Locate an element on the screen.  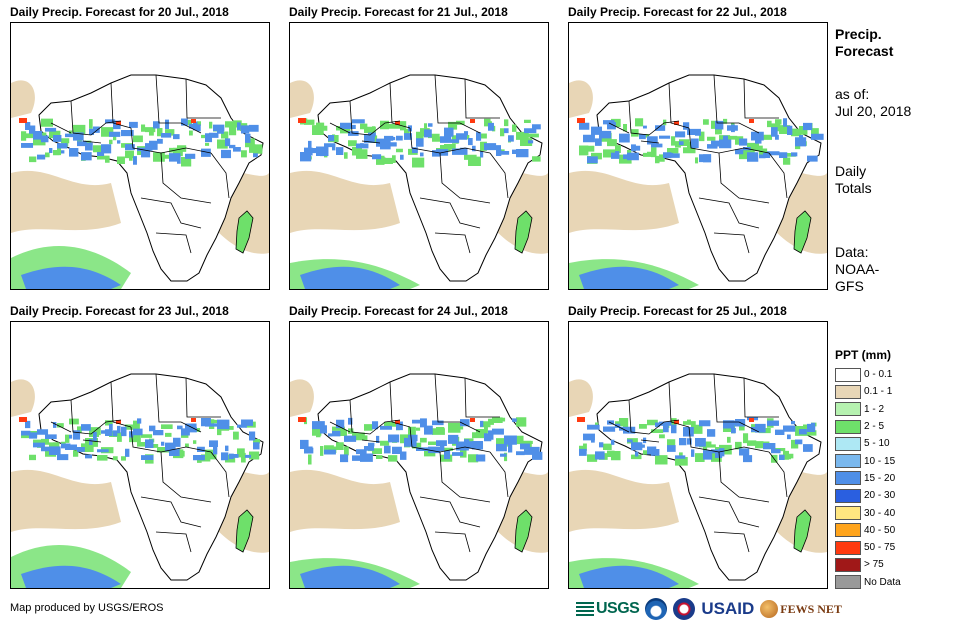
legend-item: No Data is located at coordinates (868, 582).